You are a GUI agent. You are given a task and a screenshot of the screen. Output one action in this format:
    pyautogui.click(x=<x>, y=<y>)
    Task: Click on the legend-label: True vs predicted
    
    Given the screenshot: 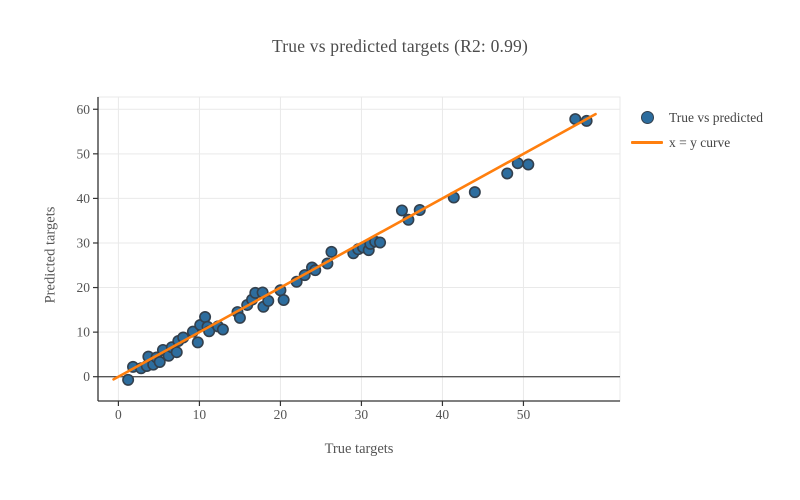 What is the action you would take?
    pyautogui.click(x=716, y=117)
    